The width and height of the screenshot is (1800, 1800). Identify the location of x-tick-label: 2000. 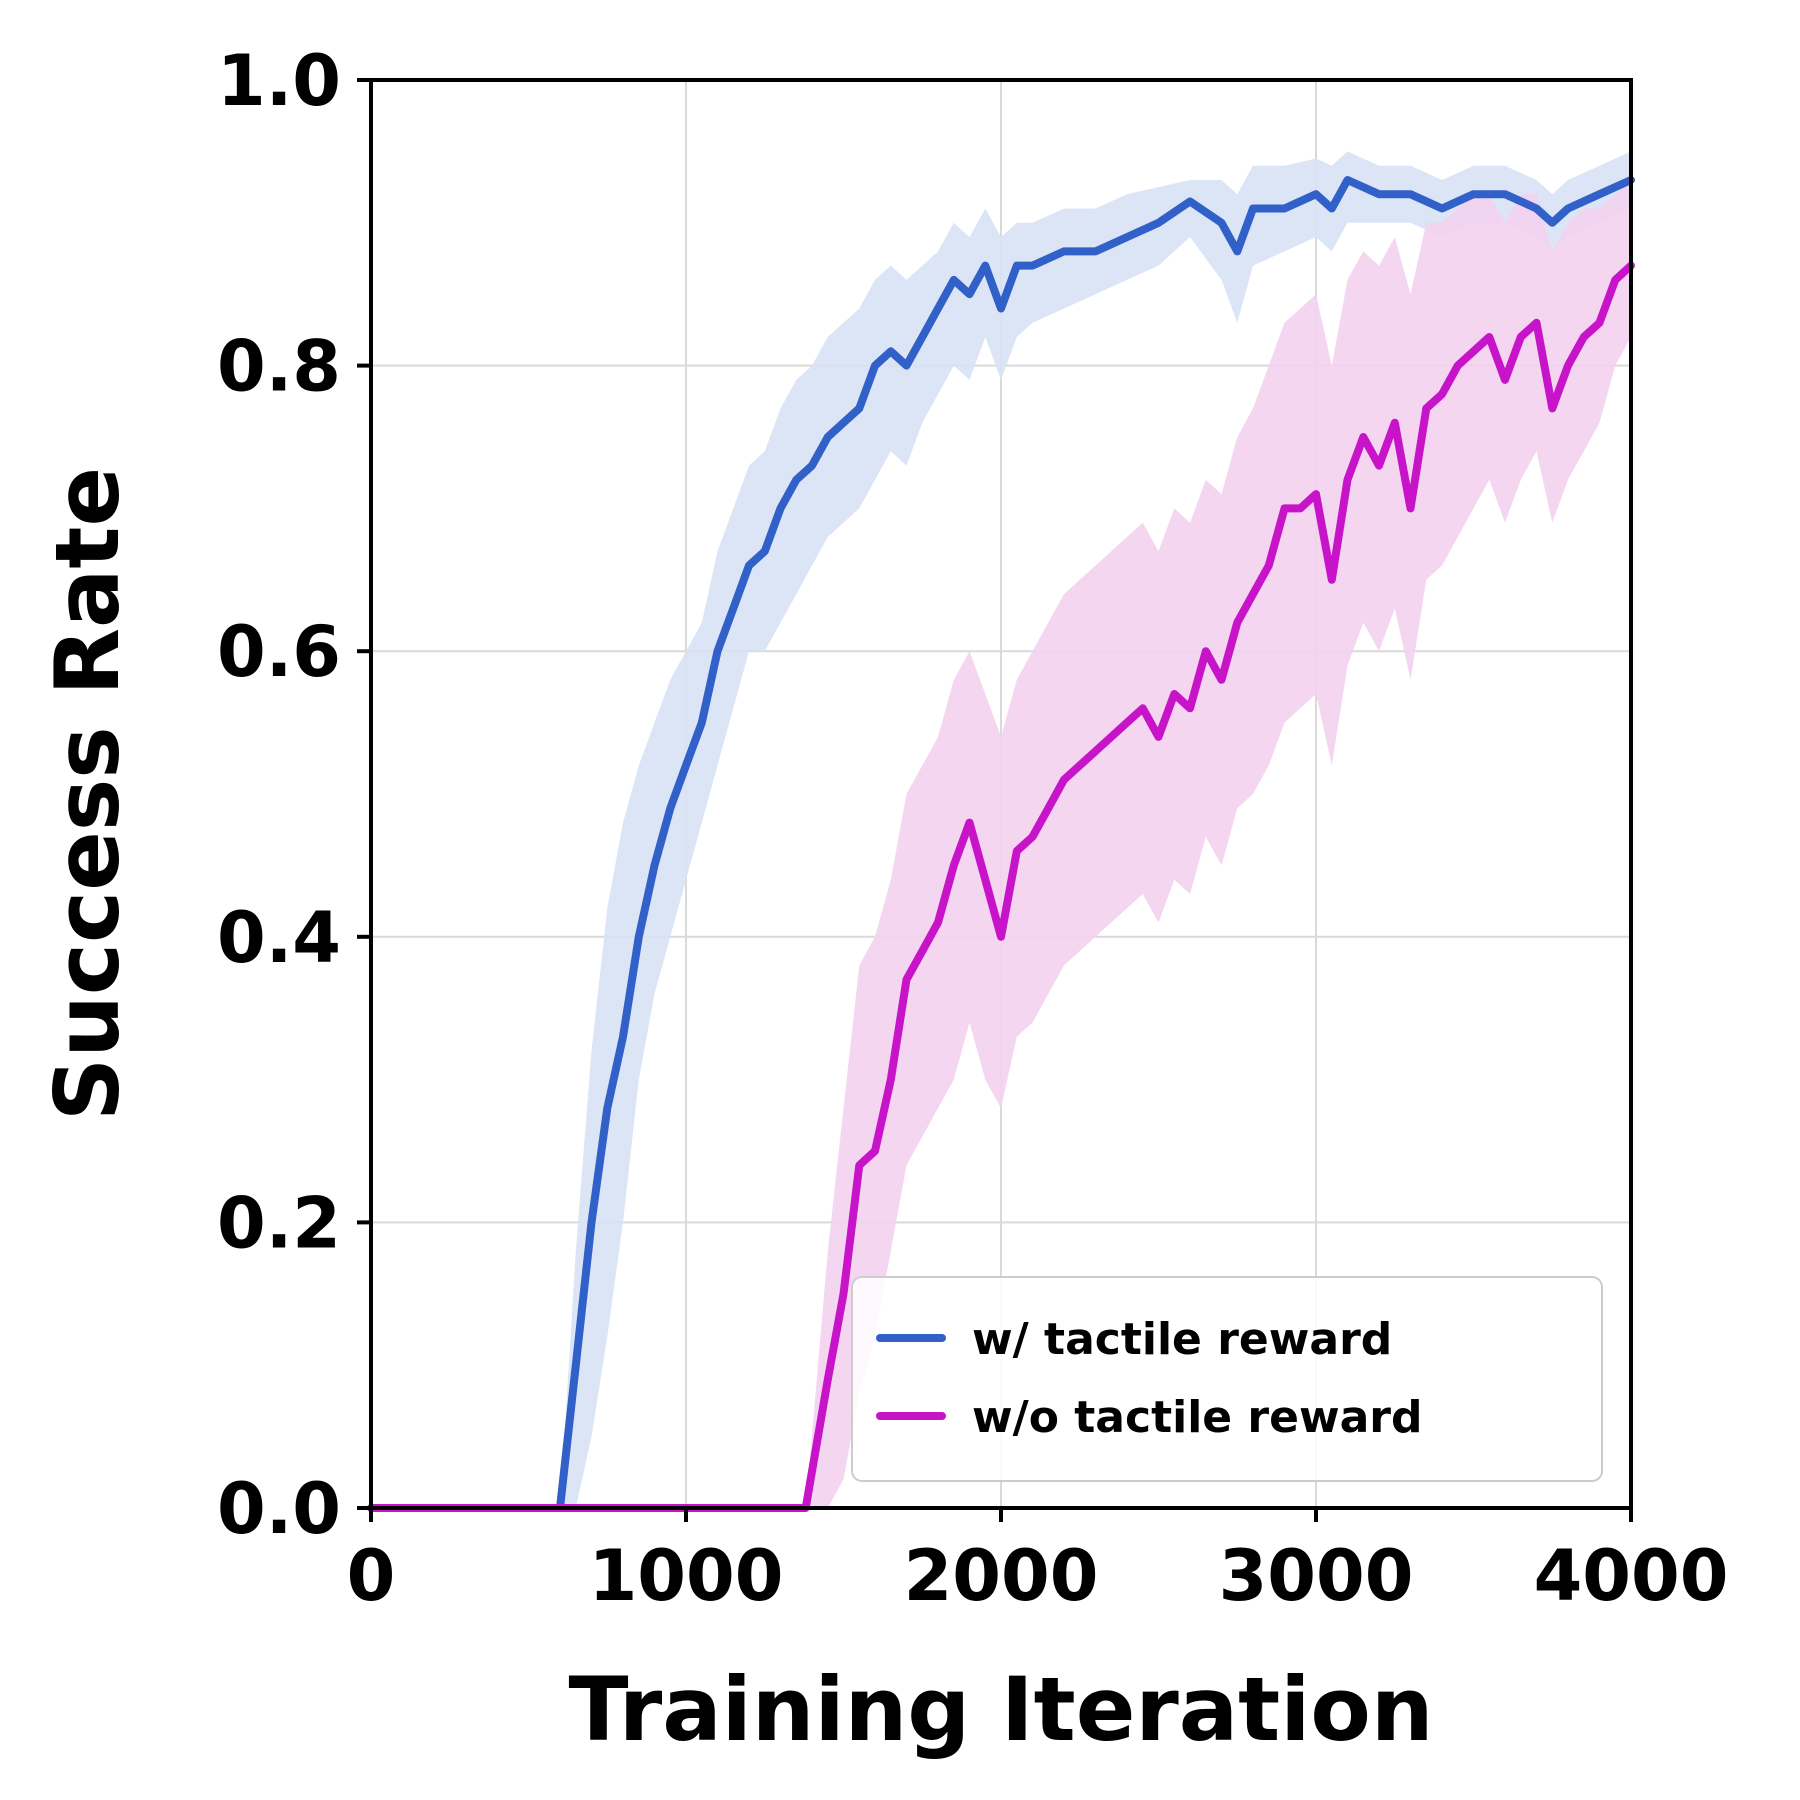
(1001, 1576).